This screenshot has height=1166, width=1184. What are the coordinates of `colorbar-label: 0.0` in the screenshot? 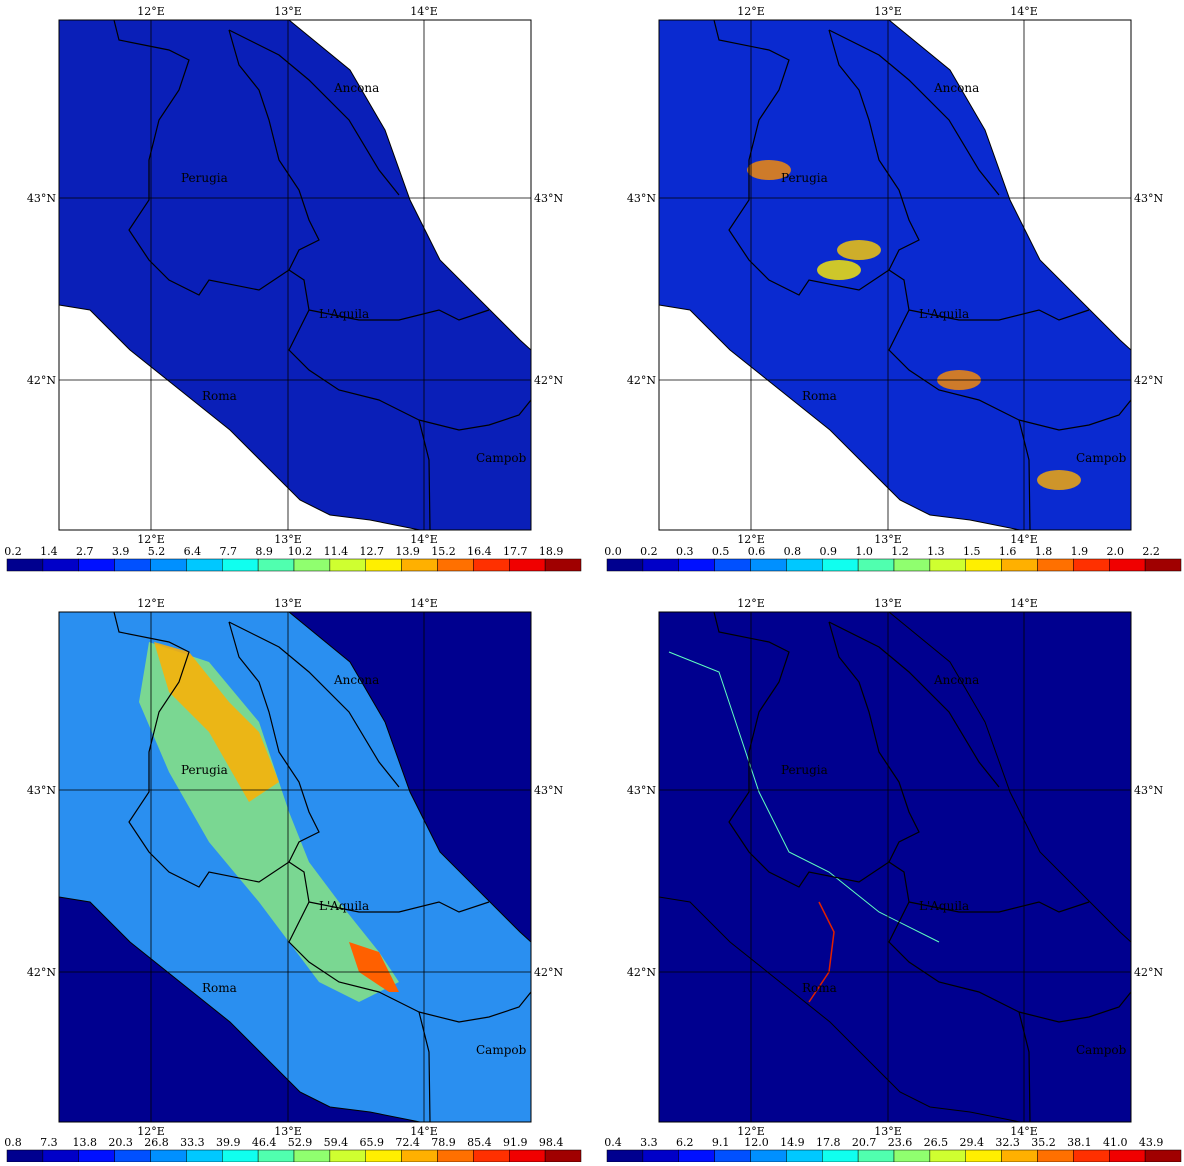 It's located at (613, 551).